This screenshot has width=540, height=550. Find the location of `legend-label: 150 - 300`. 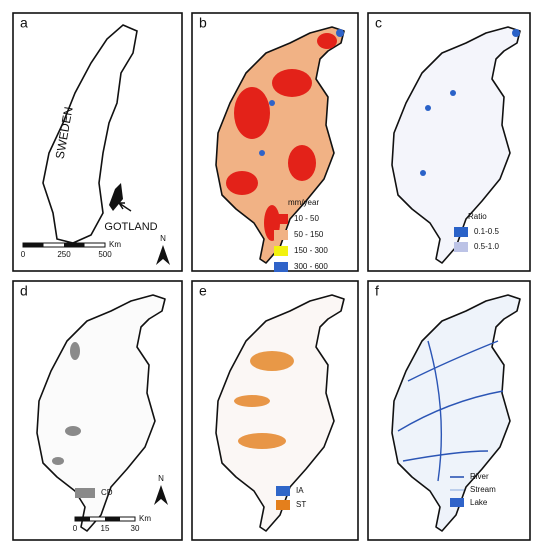

legend-label: 150 - 300 is located at coordinates (311, 250).